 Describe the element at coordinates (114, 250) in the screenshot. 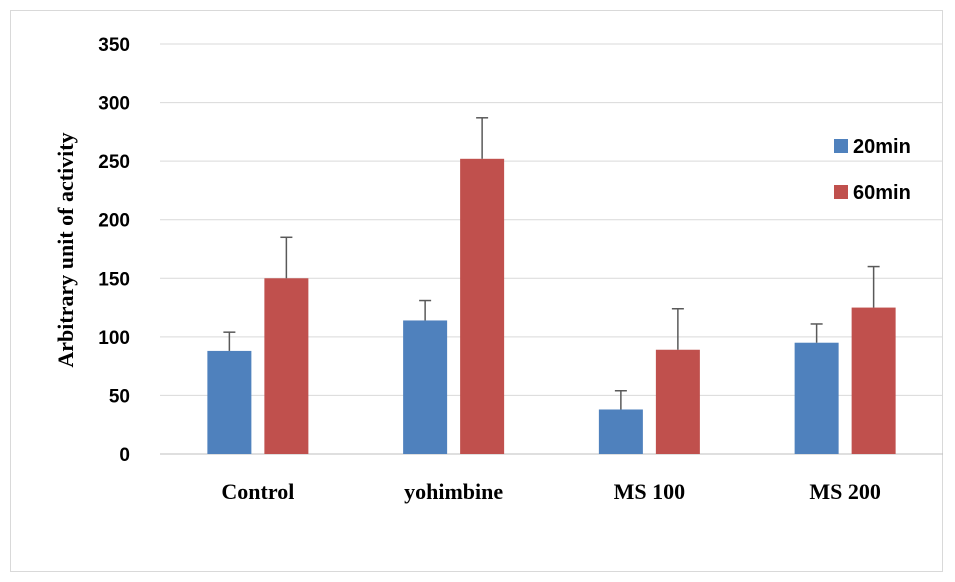

I see `y-axis-ticks: 0 50 100 150 200 250 300 350` at that location.